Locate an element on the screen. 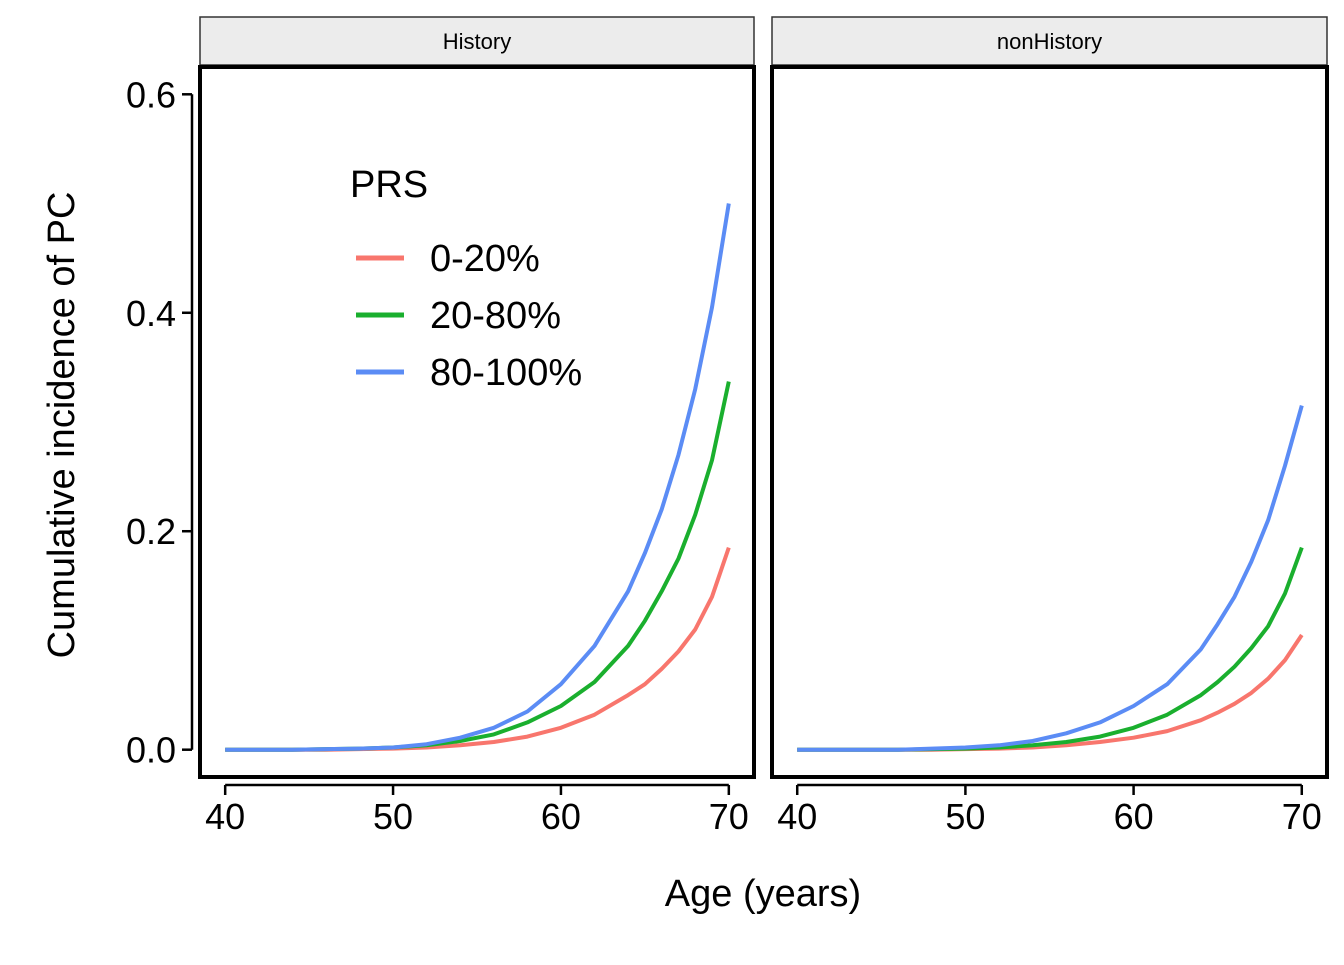 The width and height of the screenshot is (1344, 965). legend-label: 0-20% is located at coordinates (485, 259).